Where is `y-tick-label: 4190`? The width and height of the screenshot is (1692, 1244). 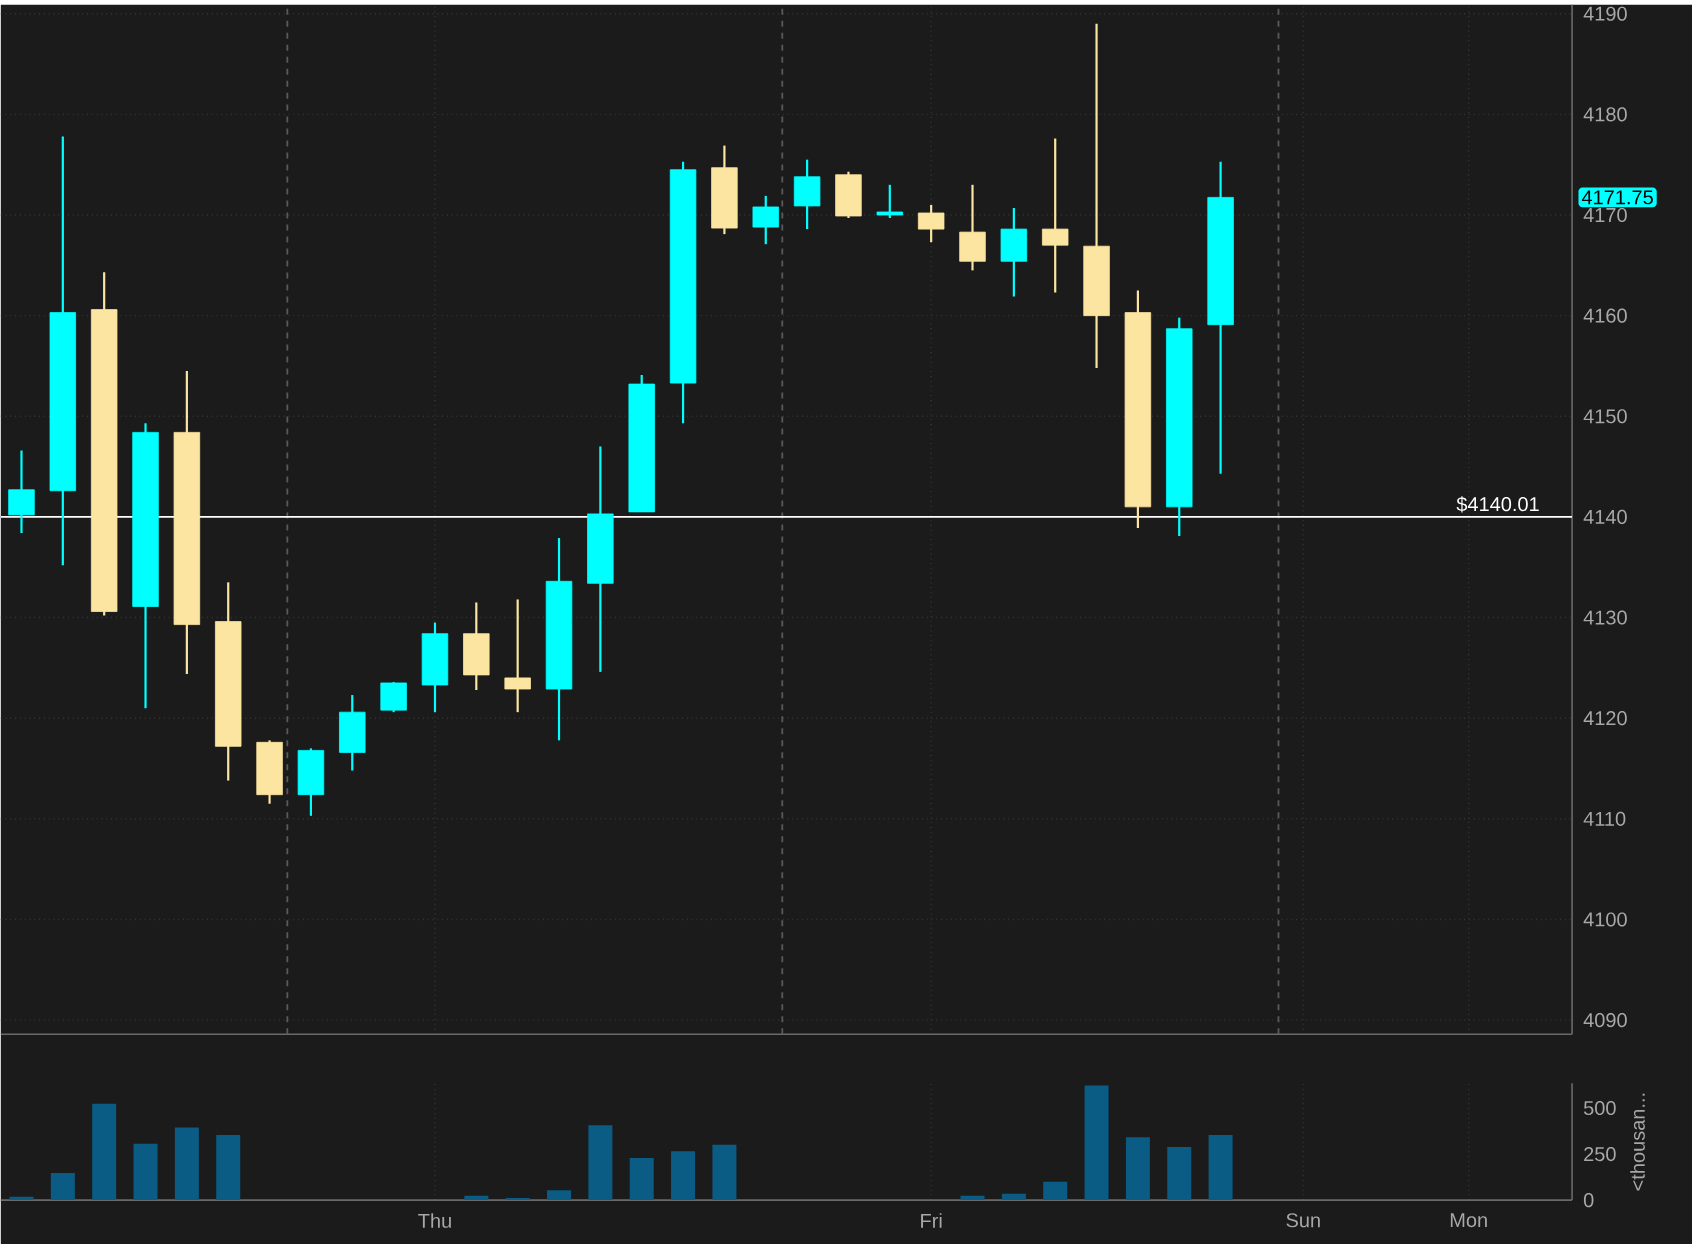
y-tick-label: 4190 is located at coordinates (1605, 13).